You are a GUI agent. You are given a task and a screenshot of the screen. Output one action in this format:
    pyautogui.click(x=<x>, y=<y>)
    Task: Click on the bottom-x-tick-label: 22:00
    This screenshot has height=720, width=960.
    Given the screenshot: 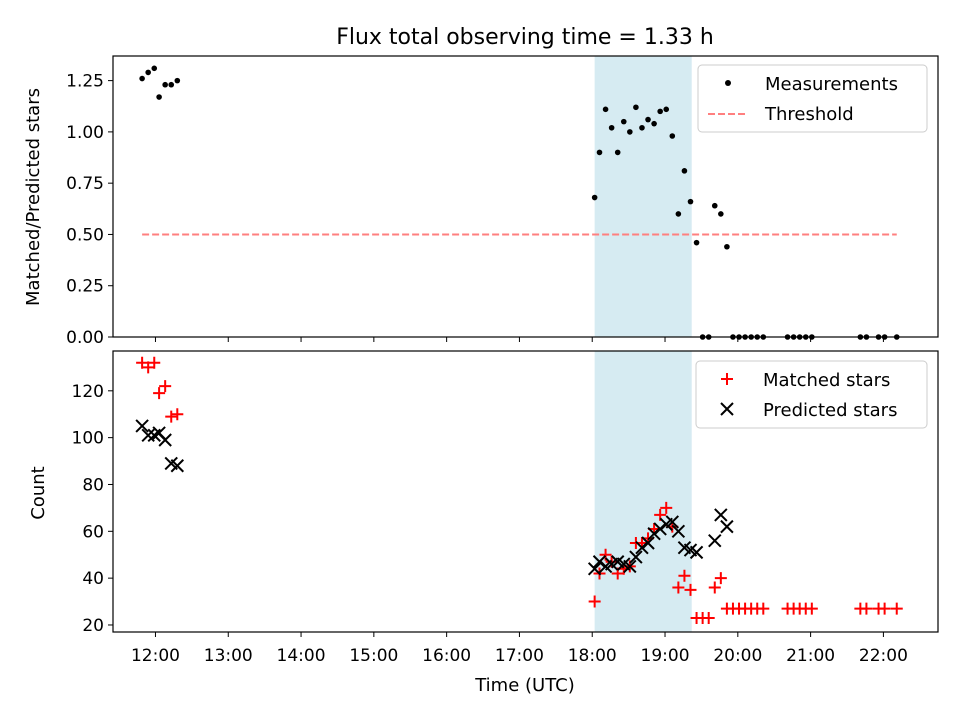 What is the action you would take?
    pyautogui.click(x=883, y=656)
    